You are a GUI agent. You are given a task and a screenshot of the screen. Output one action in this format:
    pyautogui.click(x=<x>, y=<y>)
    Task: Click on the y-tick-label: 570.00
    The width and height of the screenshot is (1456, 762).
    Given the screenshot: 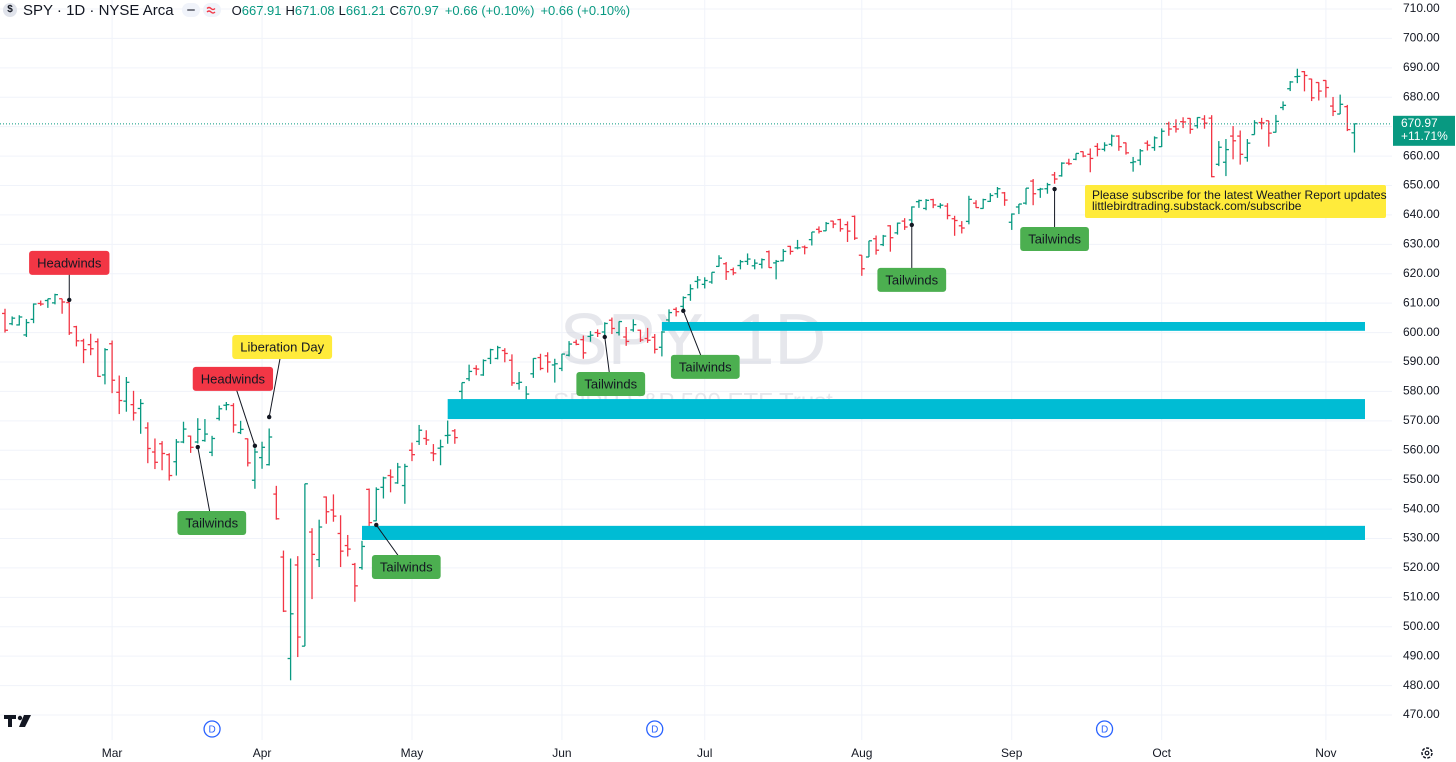 What is the action you would take?
    pyautogui.click(x=1421, y=420)
    